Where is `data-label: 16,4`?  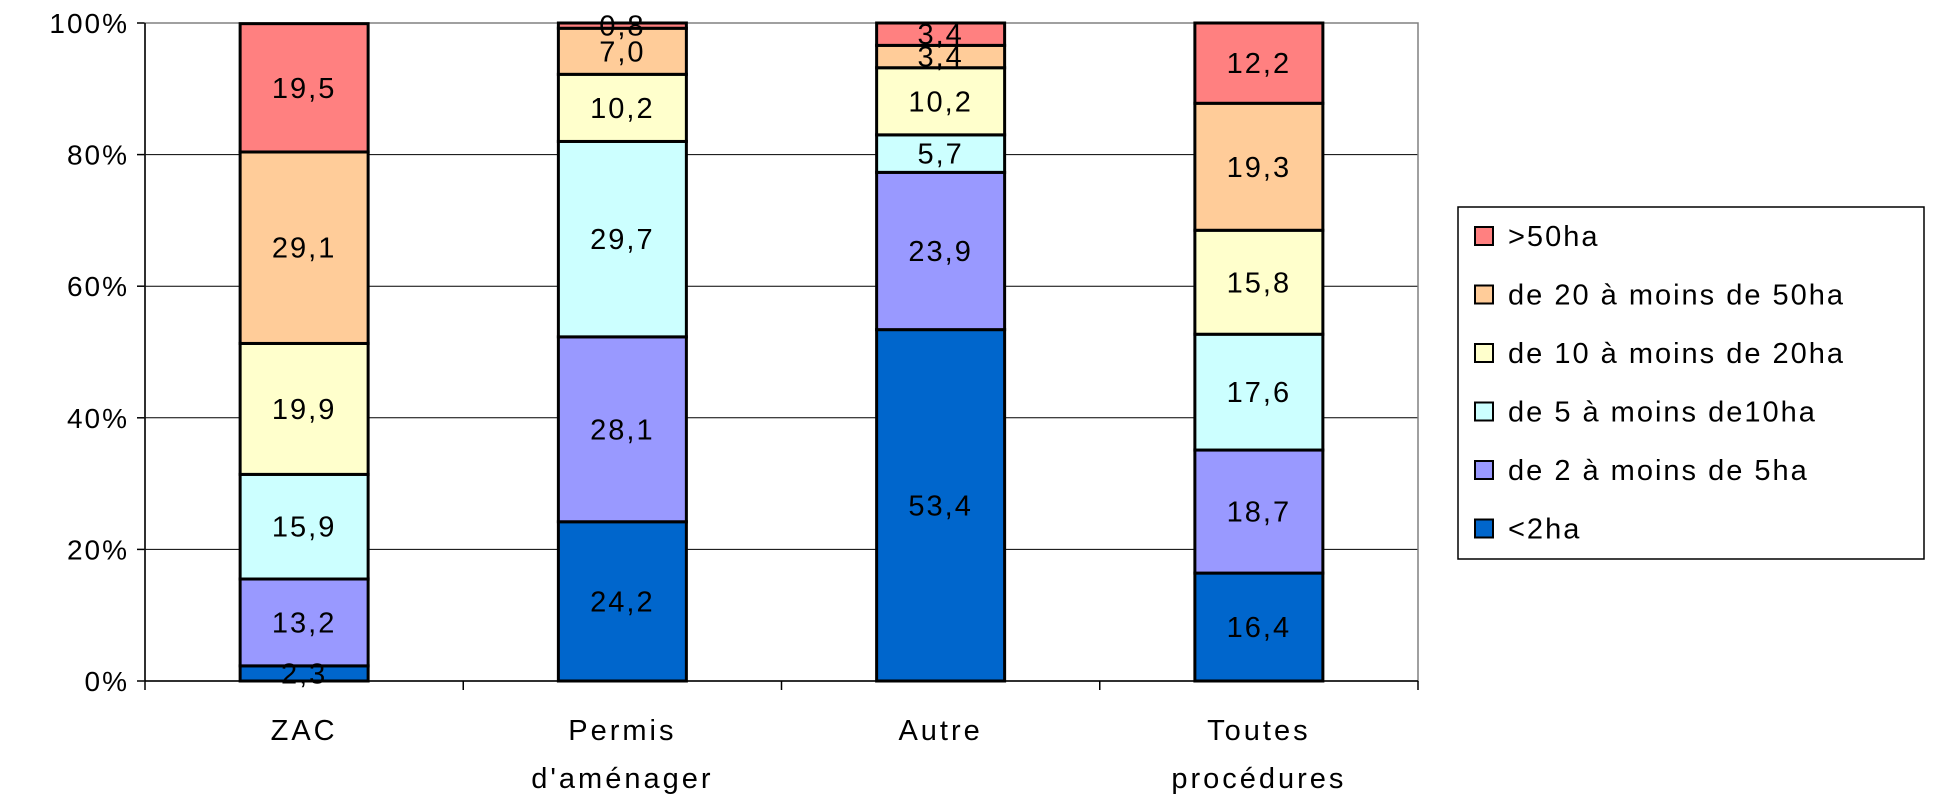 data-label: 16,4 is located at coordinates (1259, 628).